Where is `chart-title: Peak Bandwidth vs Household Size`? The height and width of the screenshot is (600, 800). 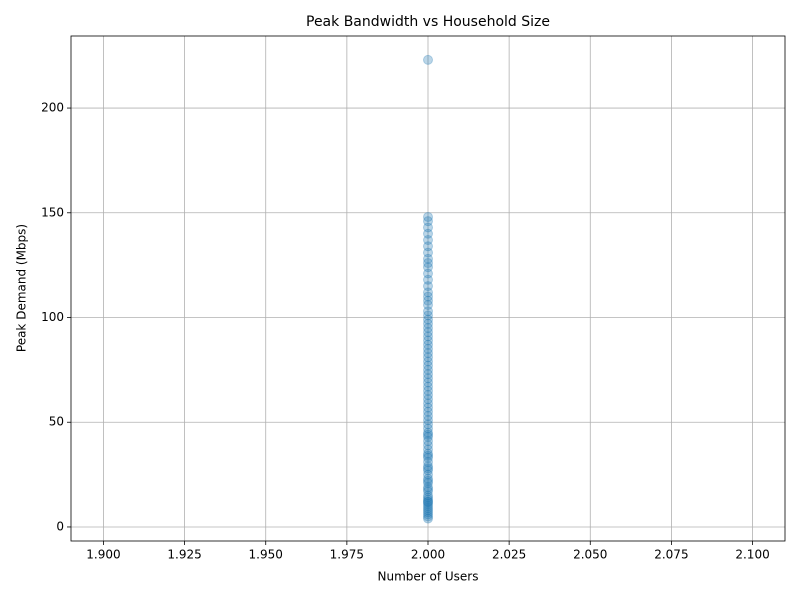
chart-title: Peak Bandwidth vs Household Size is located at coordinates (428, 22).